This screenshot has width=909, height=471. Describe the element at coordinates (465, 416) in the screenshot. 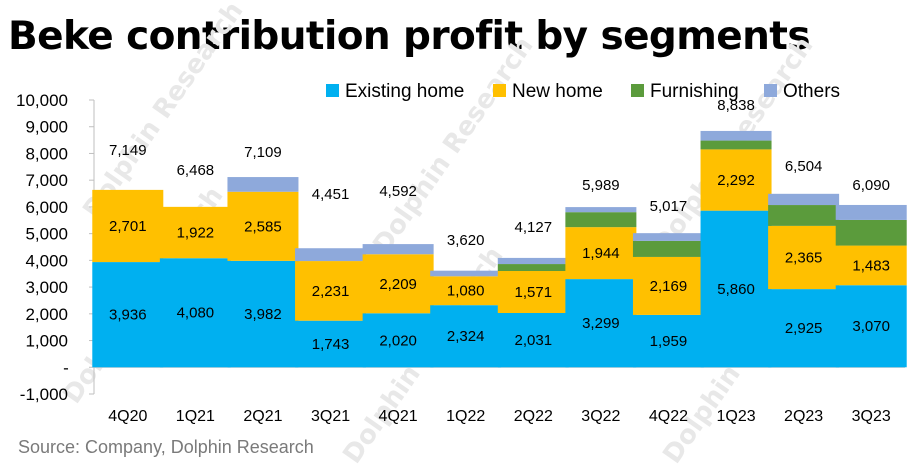

I see `x-category-label: 1Q22` at that location.